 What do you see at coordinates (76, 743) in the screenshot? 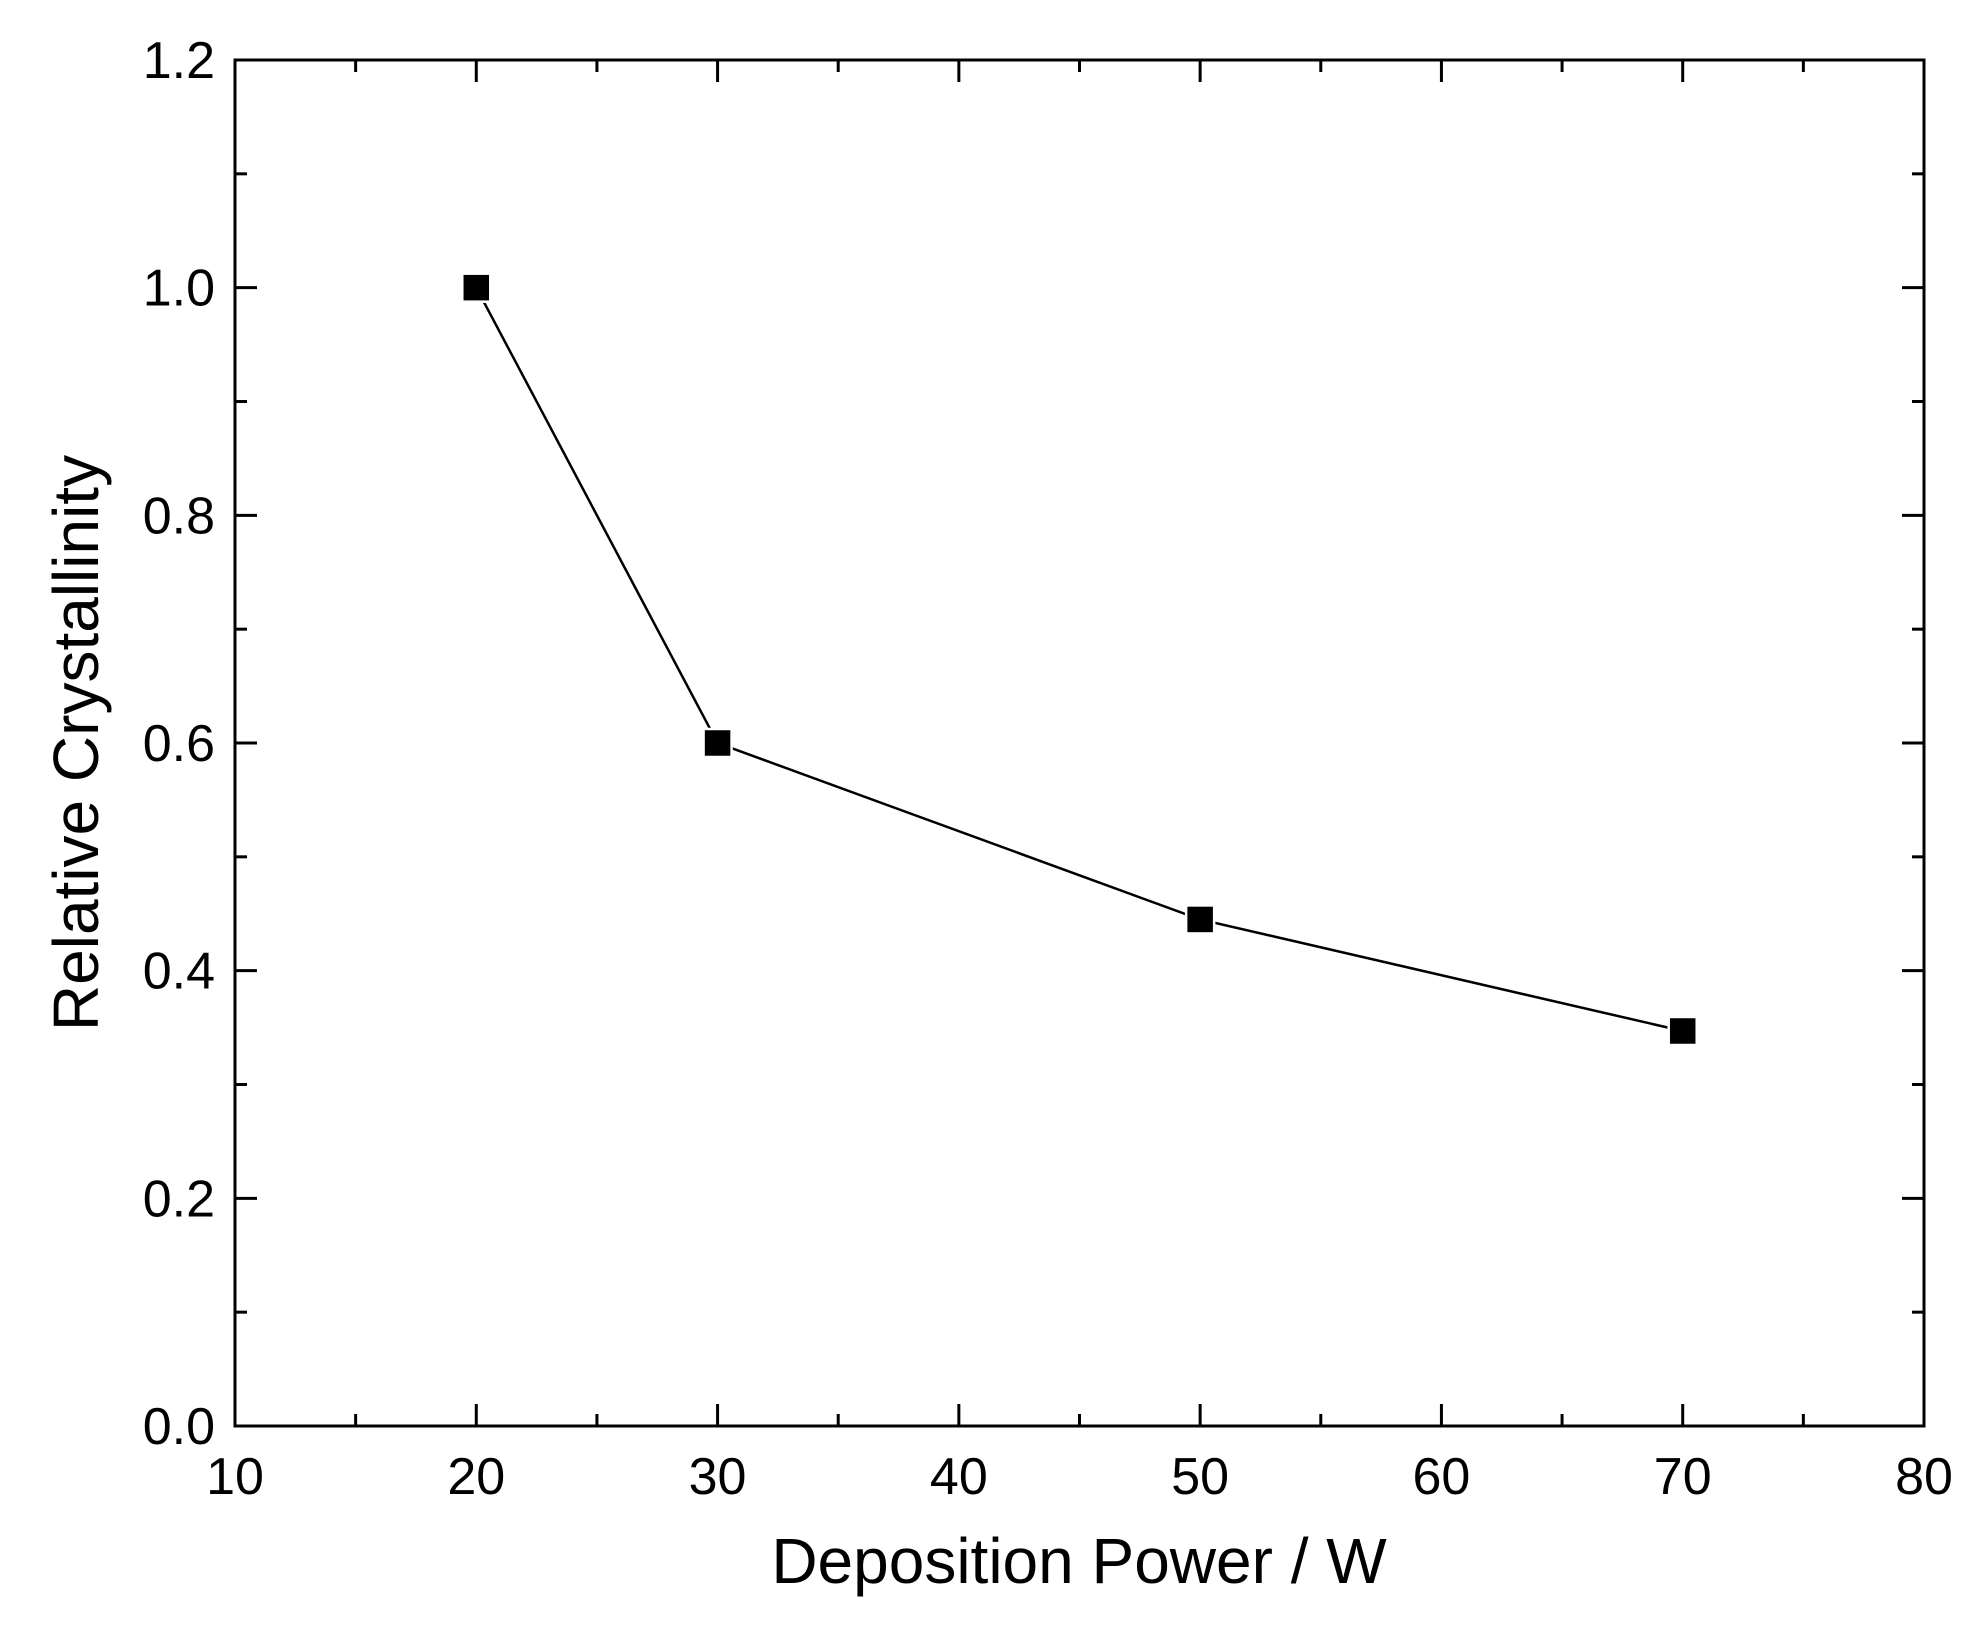
I see `y-axis-title: Relative Crystallinity` at bounding box center [76, 743].